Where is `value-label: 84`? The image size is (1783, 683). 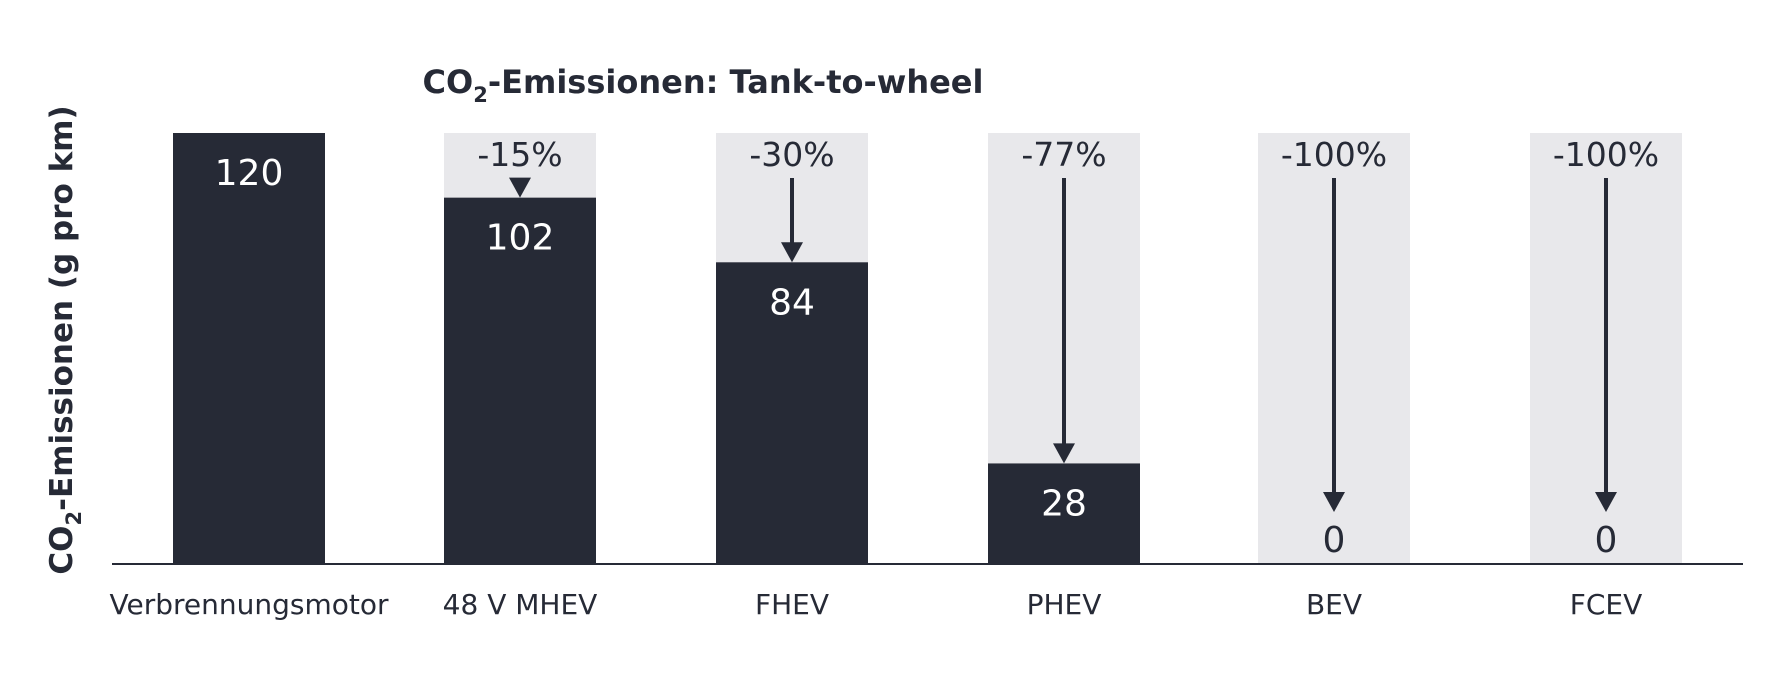 value-label: 84 is located at coordinates (792, 302).